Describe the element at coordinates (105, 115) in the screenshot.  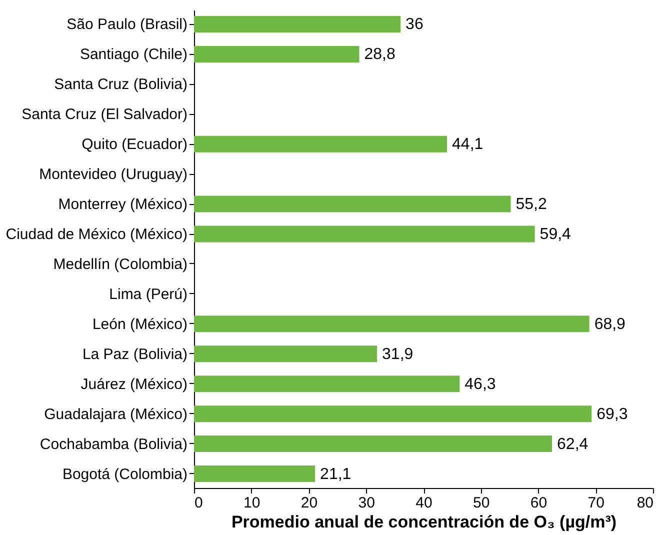
I see `y-tick-label: Santa Cruz (El Salvador)` at that location.